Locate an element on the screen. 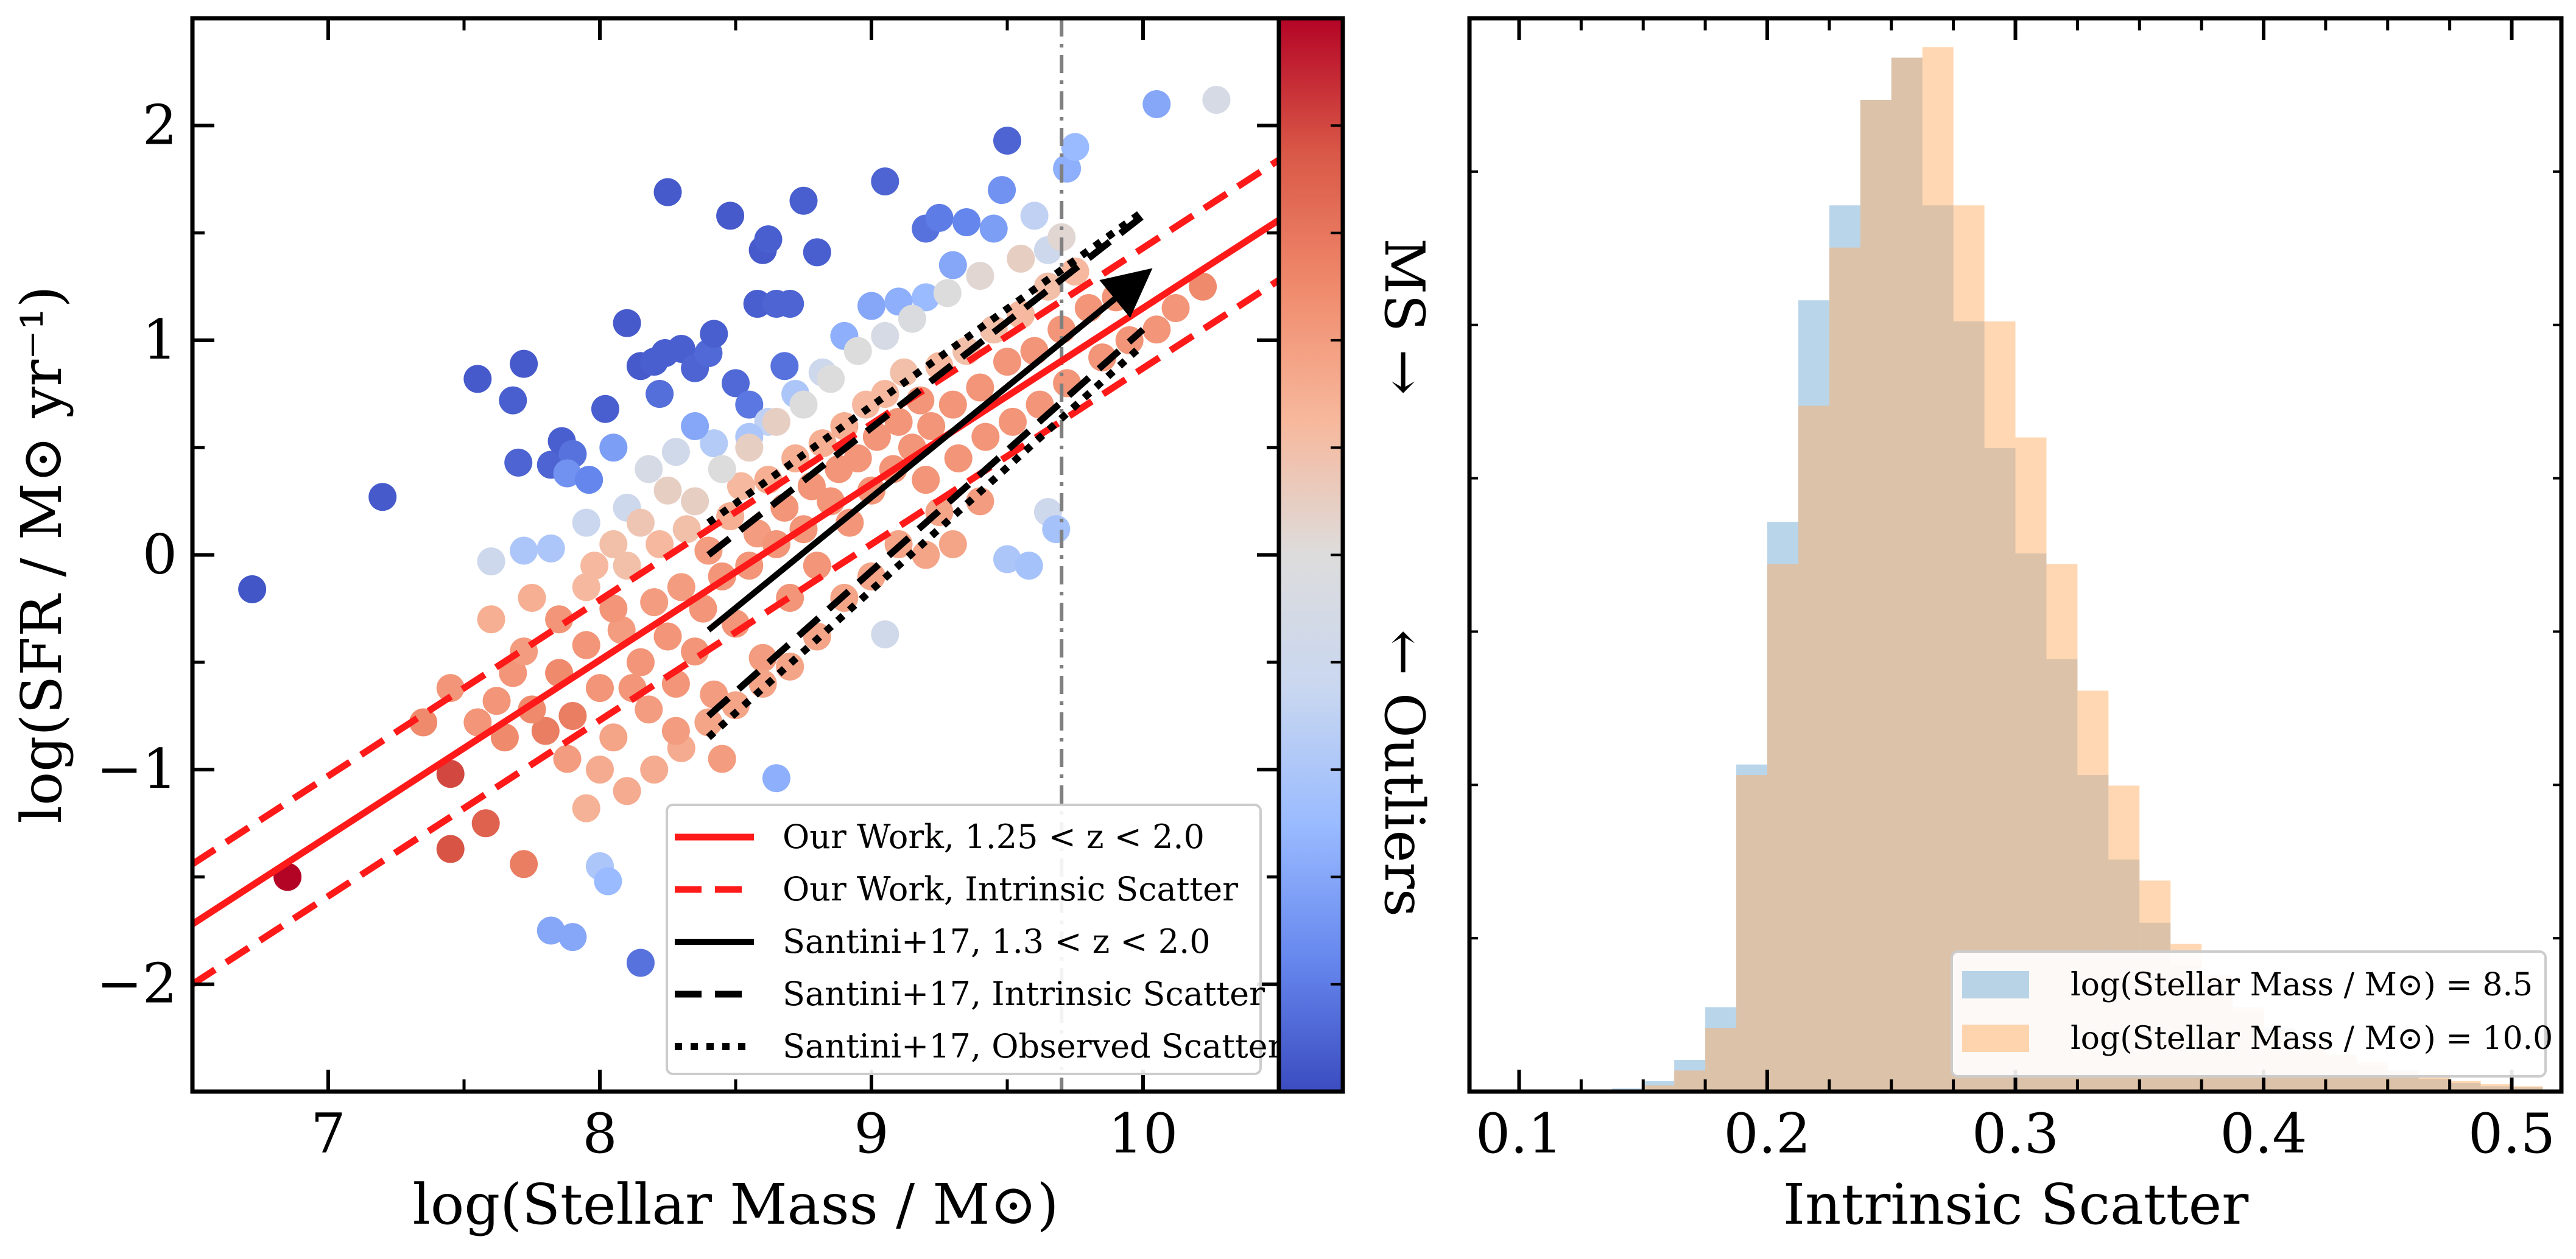 The width and height of the screenshot is (2576, 1259). y-tick-label: −1 is located at coordinates (136, 769).